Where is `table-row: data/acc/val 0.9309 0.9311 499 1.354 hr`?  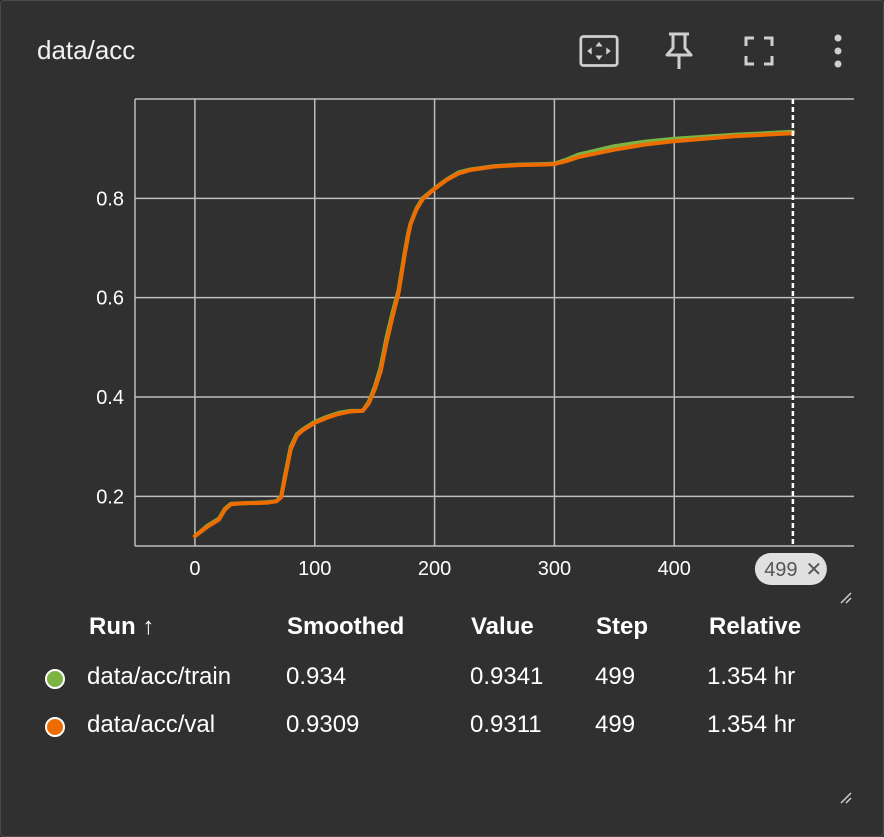 table-row: data/acc/val 0.9309 0.9311 499 1.354 hr is located at coordinates (441, 725).